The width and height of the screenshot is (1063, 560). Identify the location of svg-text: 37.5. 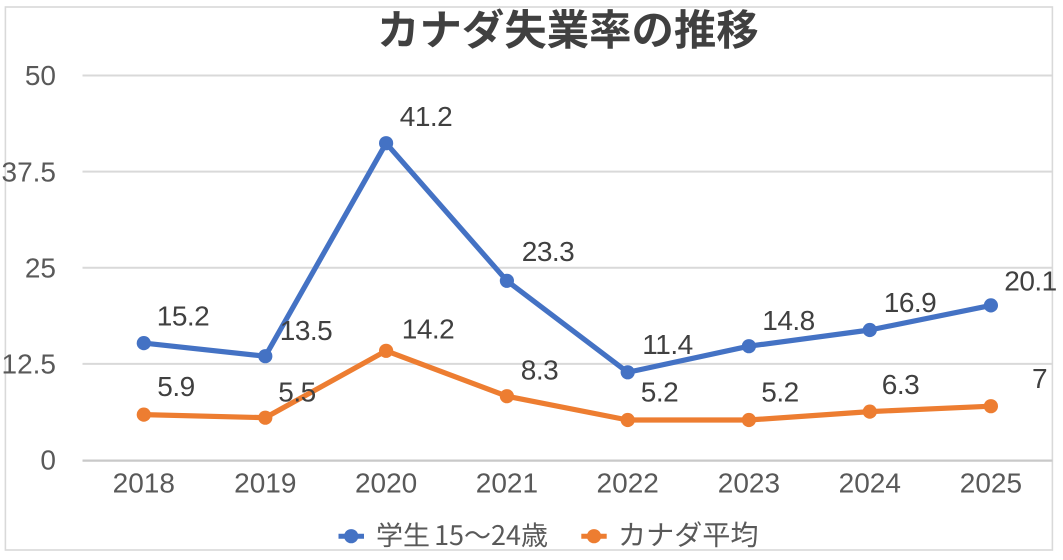
(29, 171).